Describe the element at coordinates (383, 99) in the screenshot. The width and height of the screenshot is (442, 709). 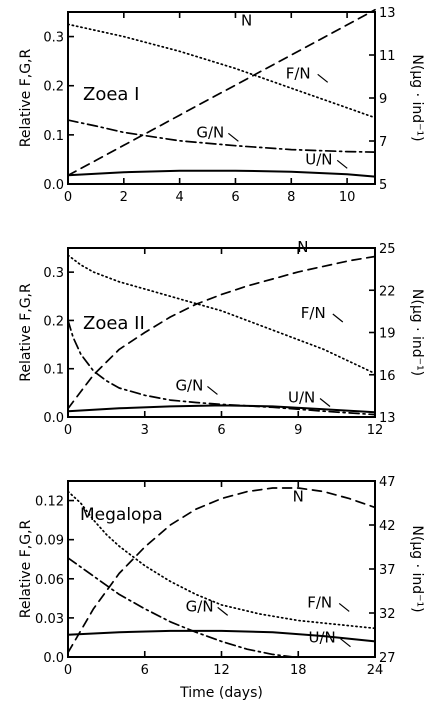
I see `y2-tick-label: 9` at that location.